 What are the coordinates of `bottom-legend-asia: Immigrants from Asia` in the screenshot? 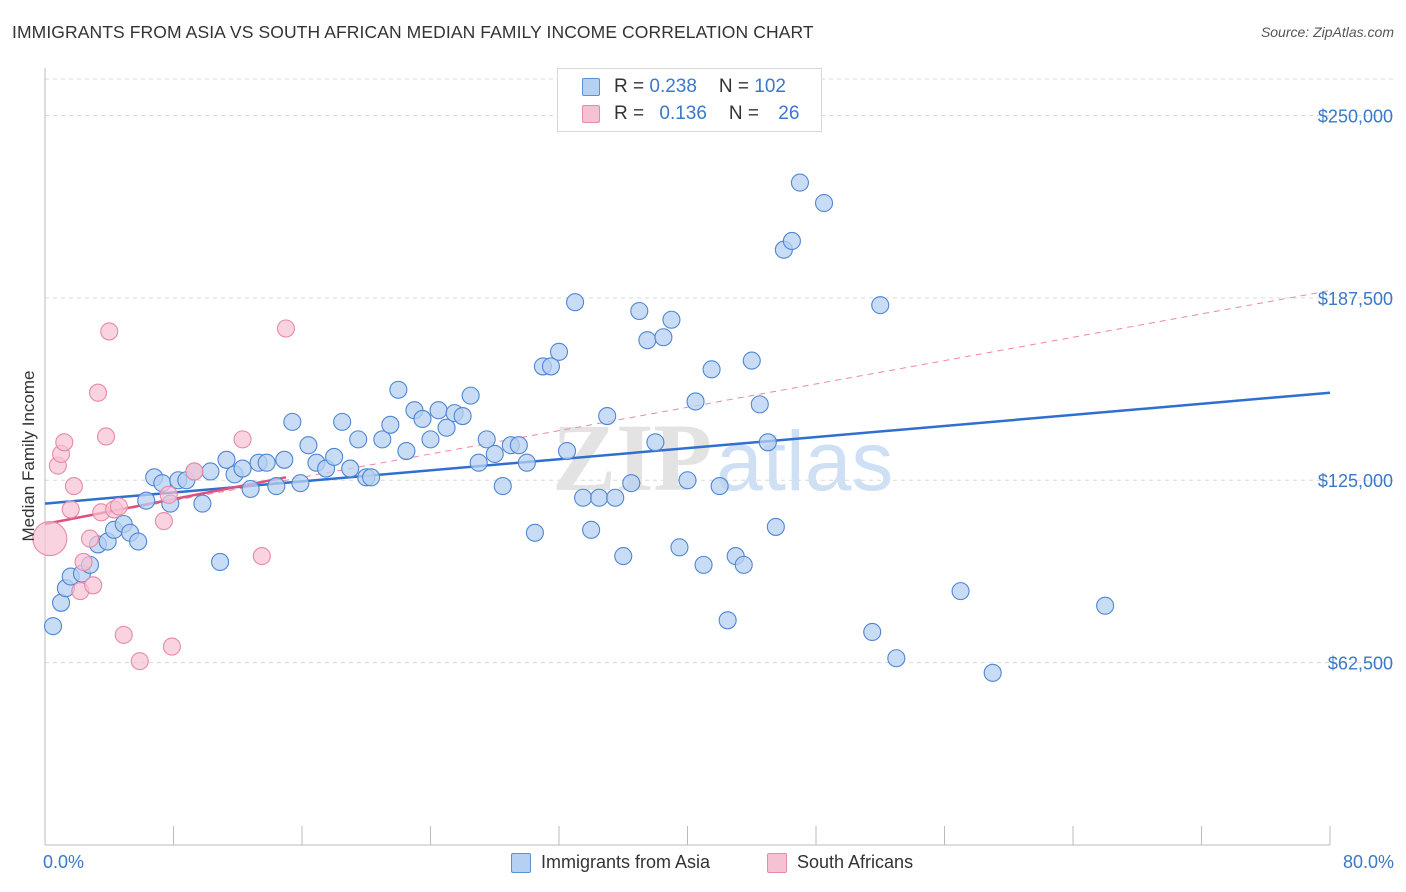 It's located at (610, 862).